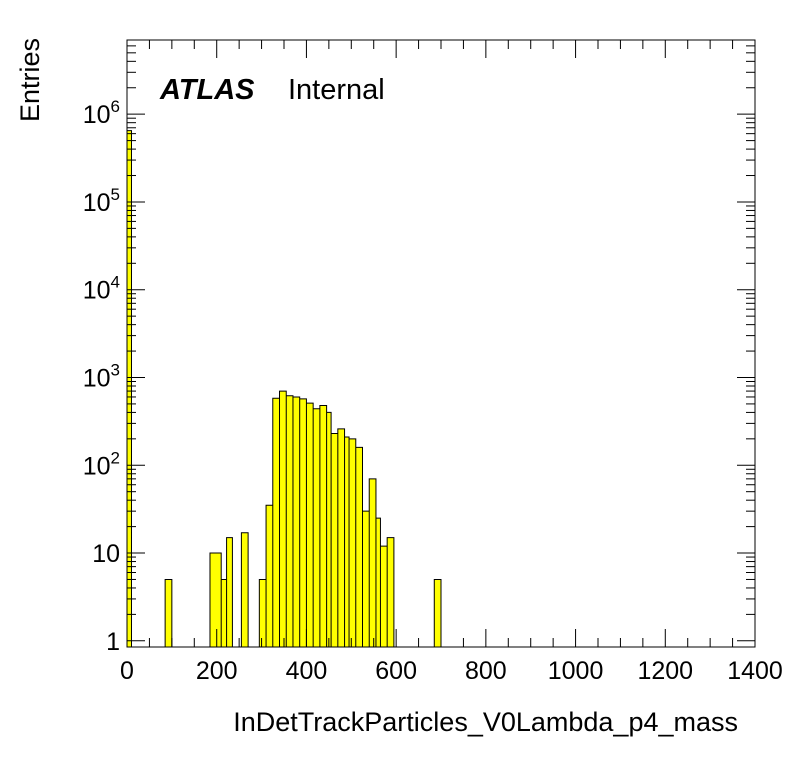 Image resolution: width=796 pixels, height=772 pixels. What do you see at coordinates (113, 642) in the screenshot?
I see `y-tick-label: 1` at bounding box center [113, 642].